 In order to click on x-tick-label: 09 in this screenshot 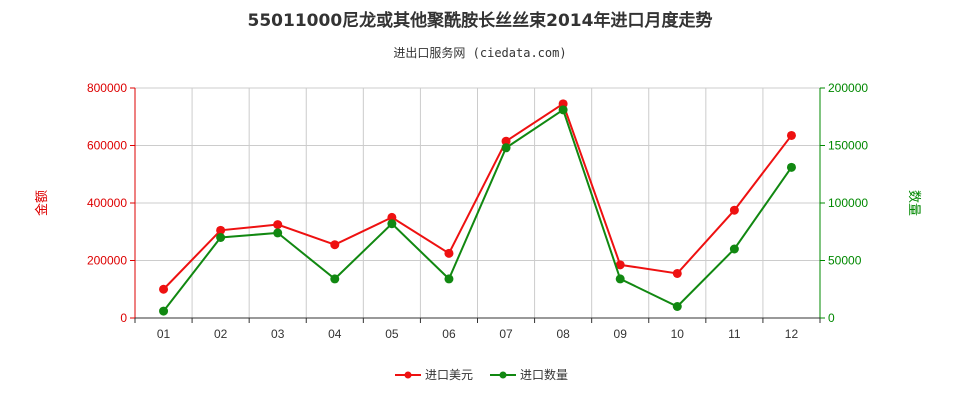, I will do `click(621, 334)`.